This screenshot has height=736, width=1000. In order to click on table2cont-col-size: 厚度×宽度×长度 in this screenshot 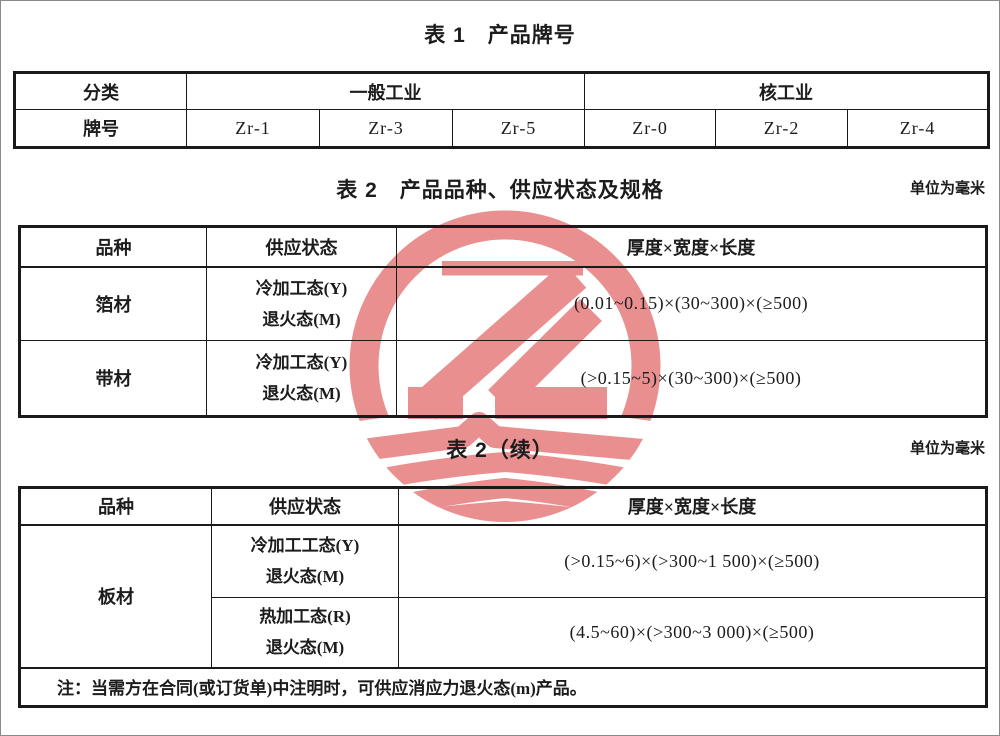, I will do `click(692, 506)`.